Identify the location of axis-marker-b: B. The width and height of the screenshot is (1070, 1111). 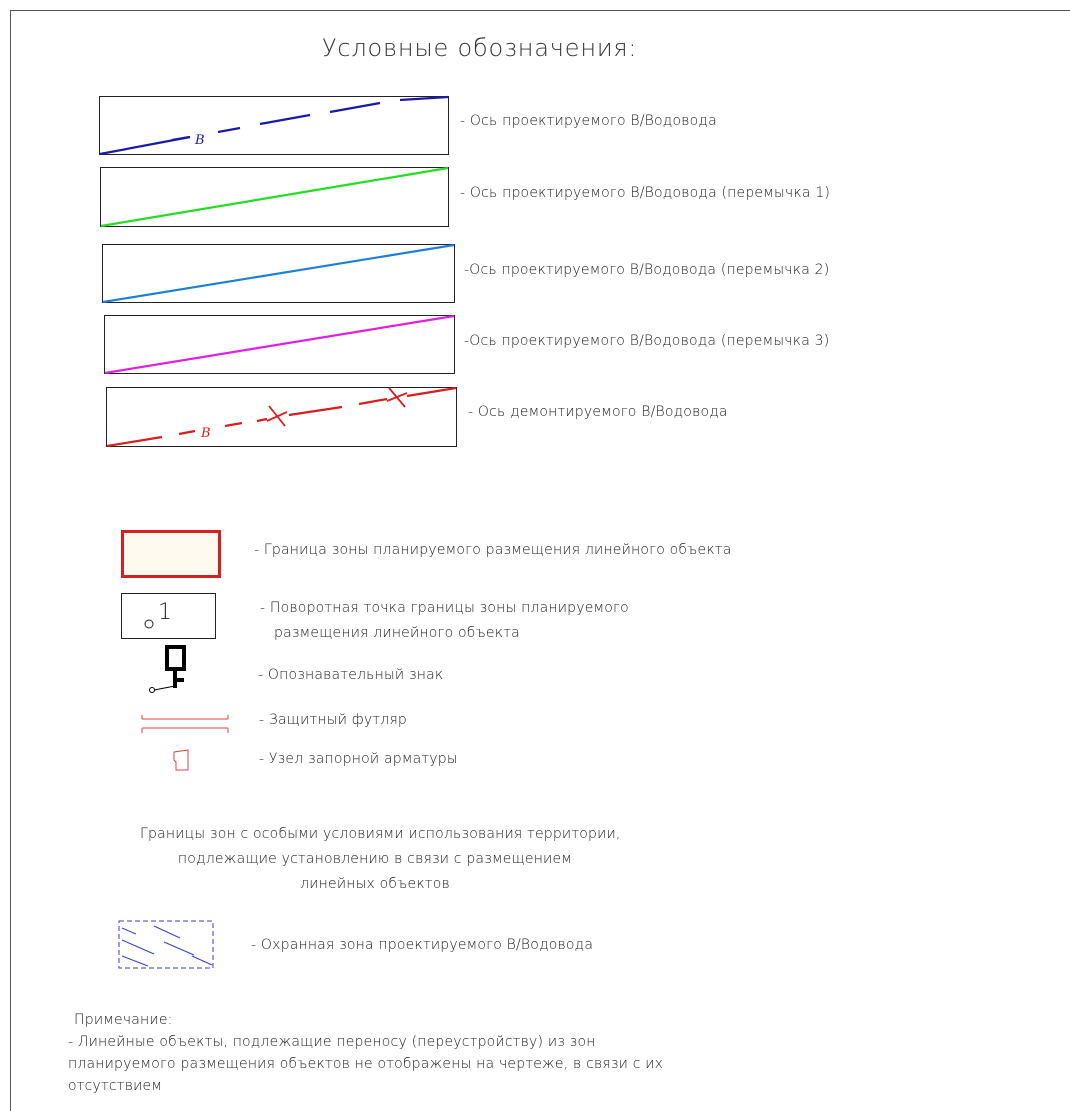
(199, 140).